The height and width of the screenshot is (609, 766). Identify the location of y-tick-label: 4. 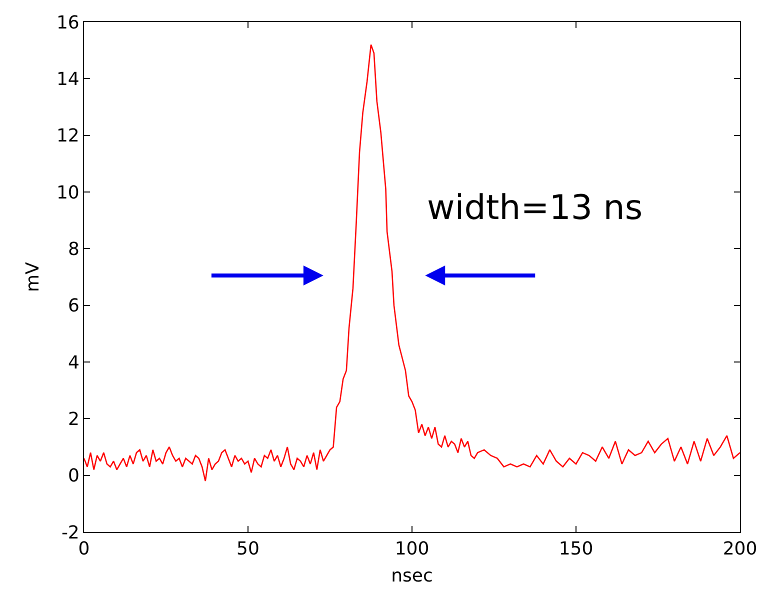
(74, 363).